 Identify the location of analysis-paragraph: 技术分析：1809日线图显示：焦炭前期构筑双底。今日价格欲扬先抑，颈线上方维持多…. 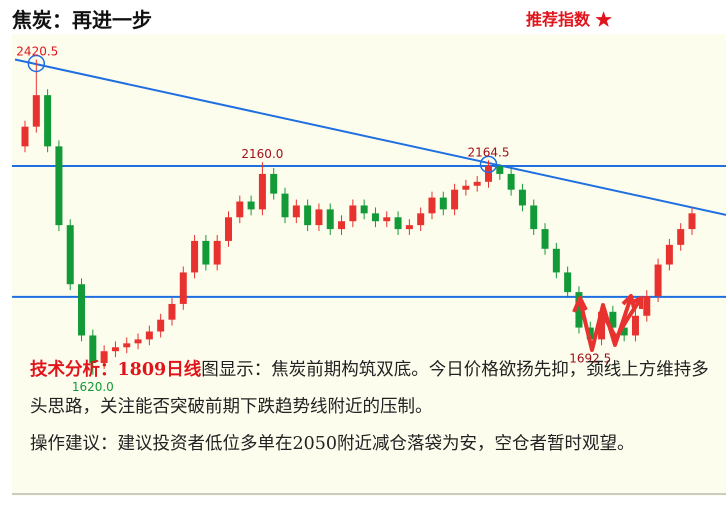
(375, 389).